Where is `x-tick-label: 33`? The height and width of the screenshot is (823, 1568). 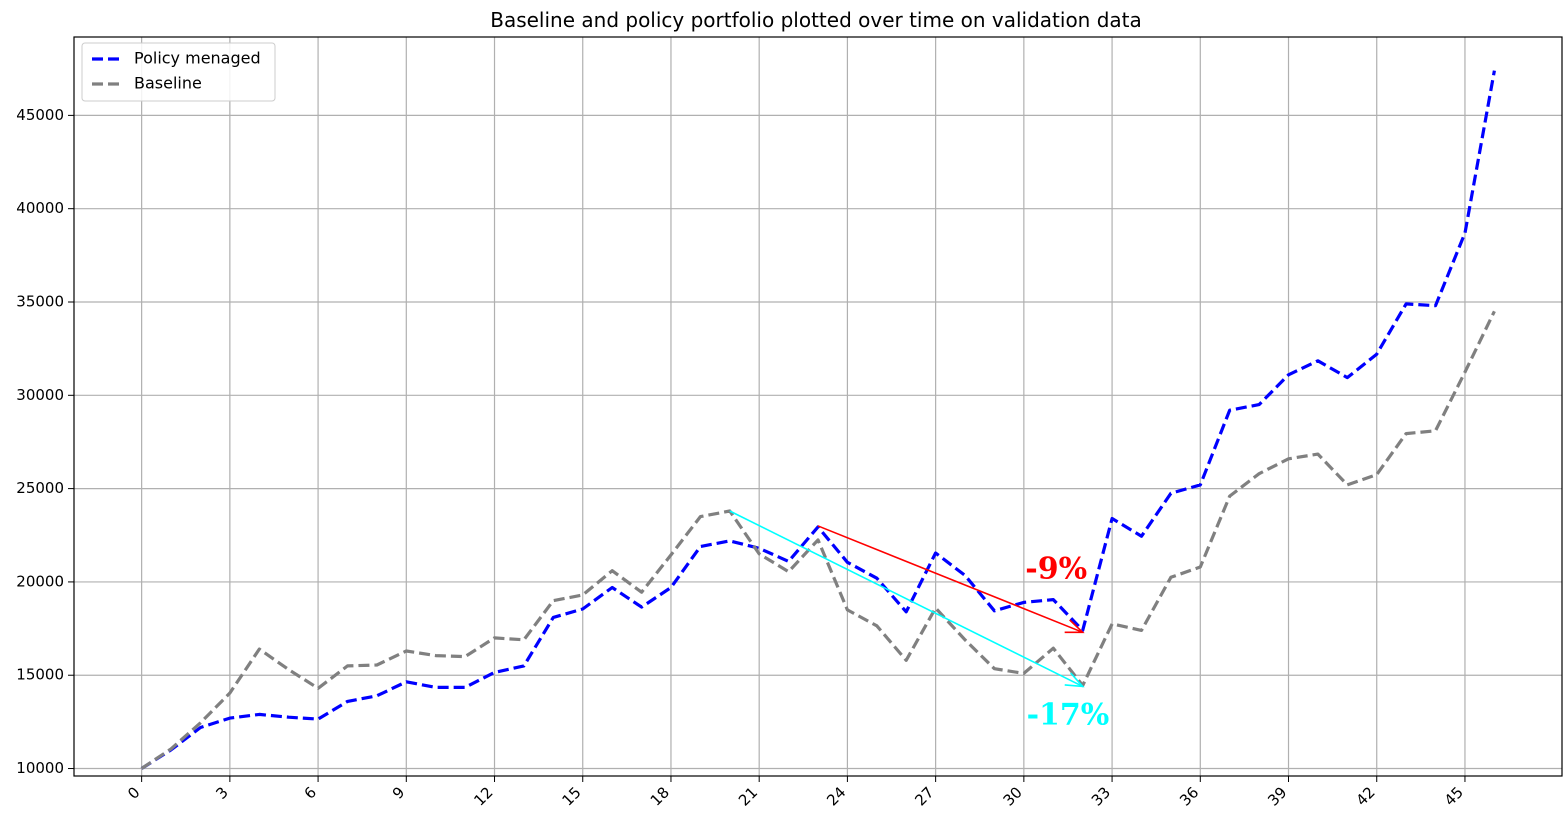 x-tick-label: 33 is located at coordinates (1101, 796).